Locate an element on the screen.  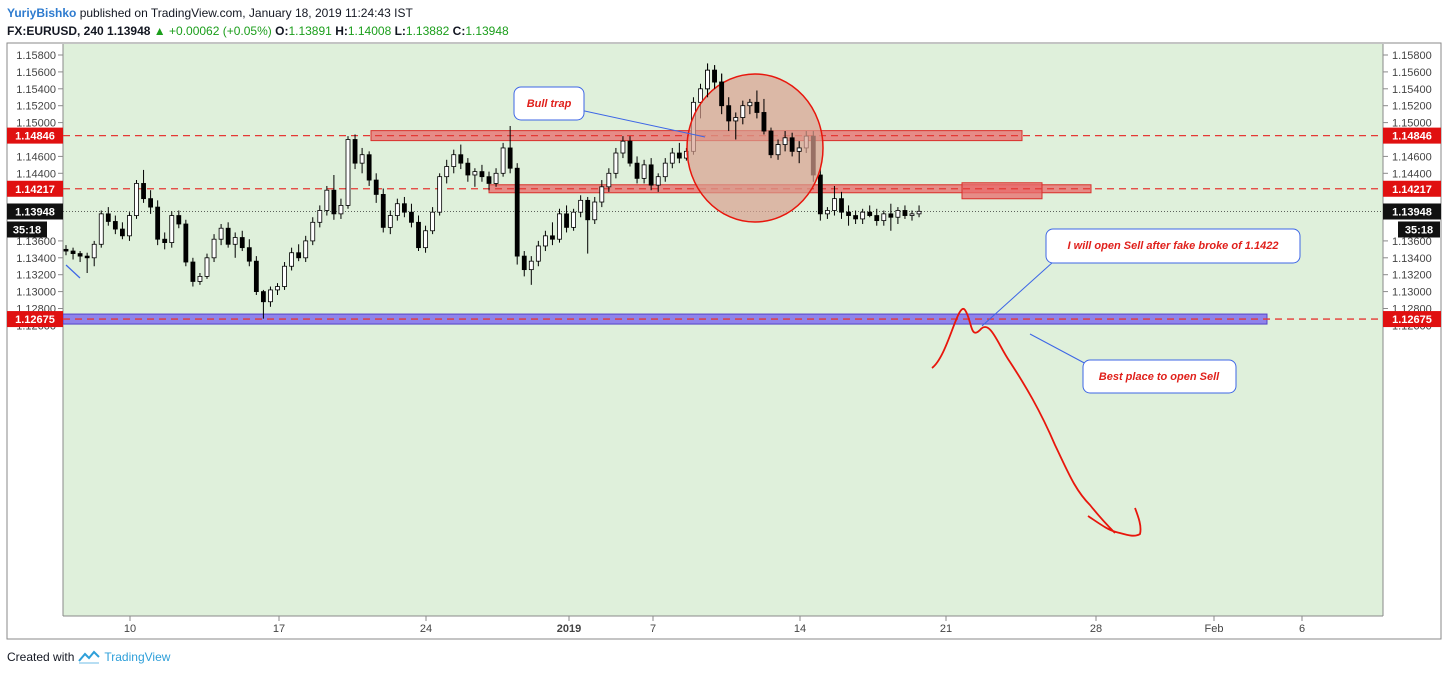
level-price-badge-right: 1.14217 is located at coordinates (1412, 188).